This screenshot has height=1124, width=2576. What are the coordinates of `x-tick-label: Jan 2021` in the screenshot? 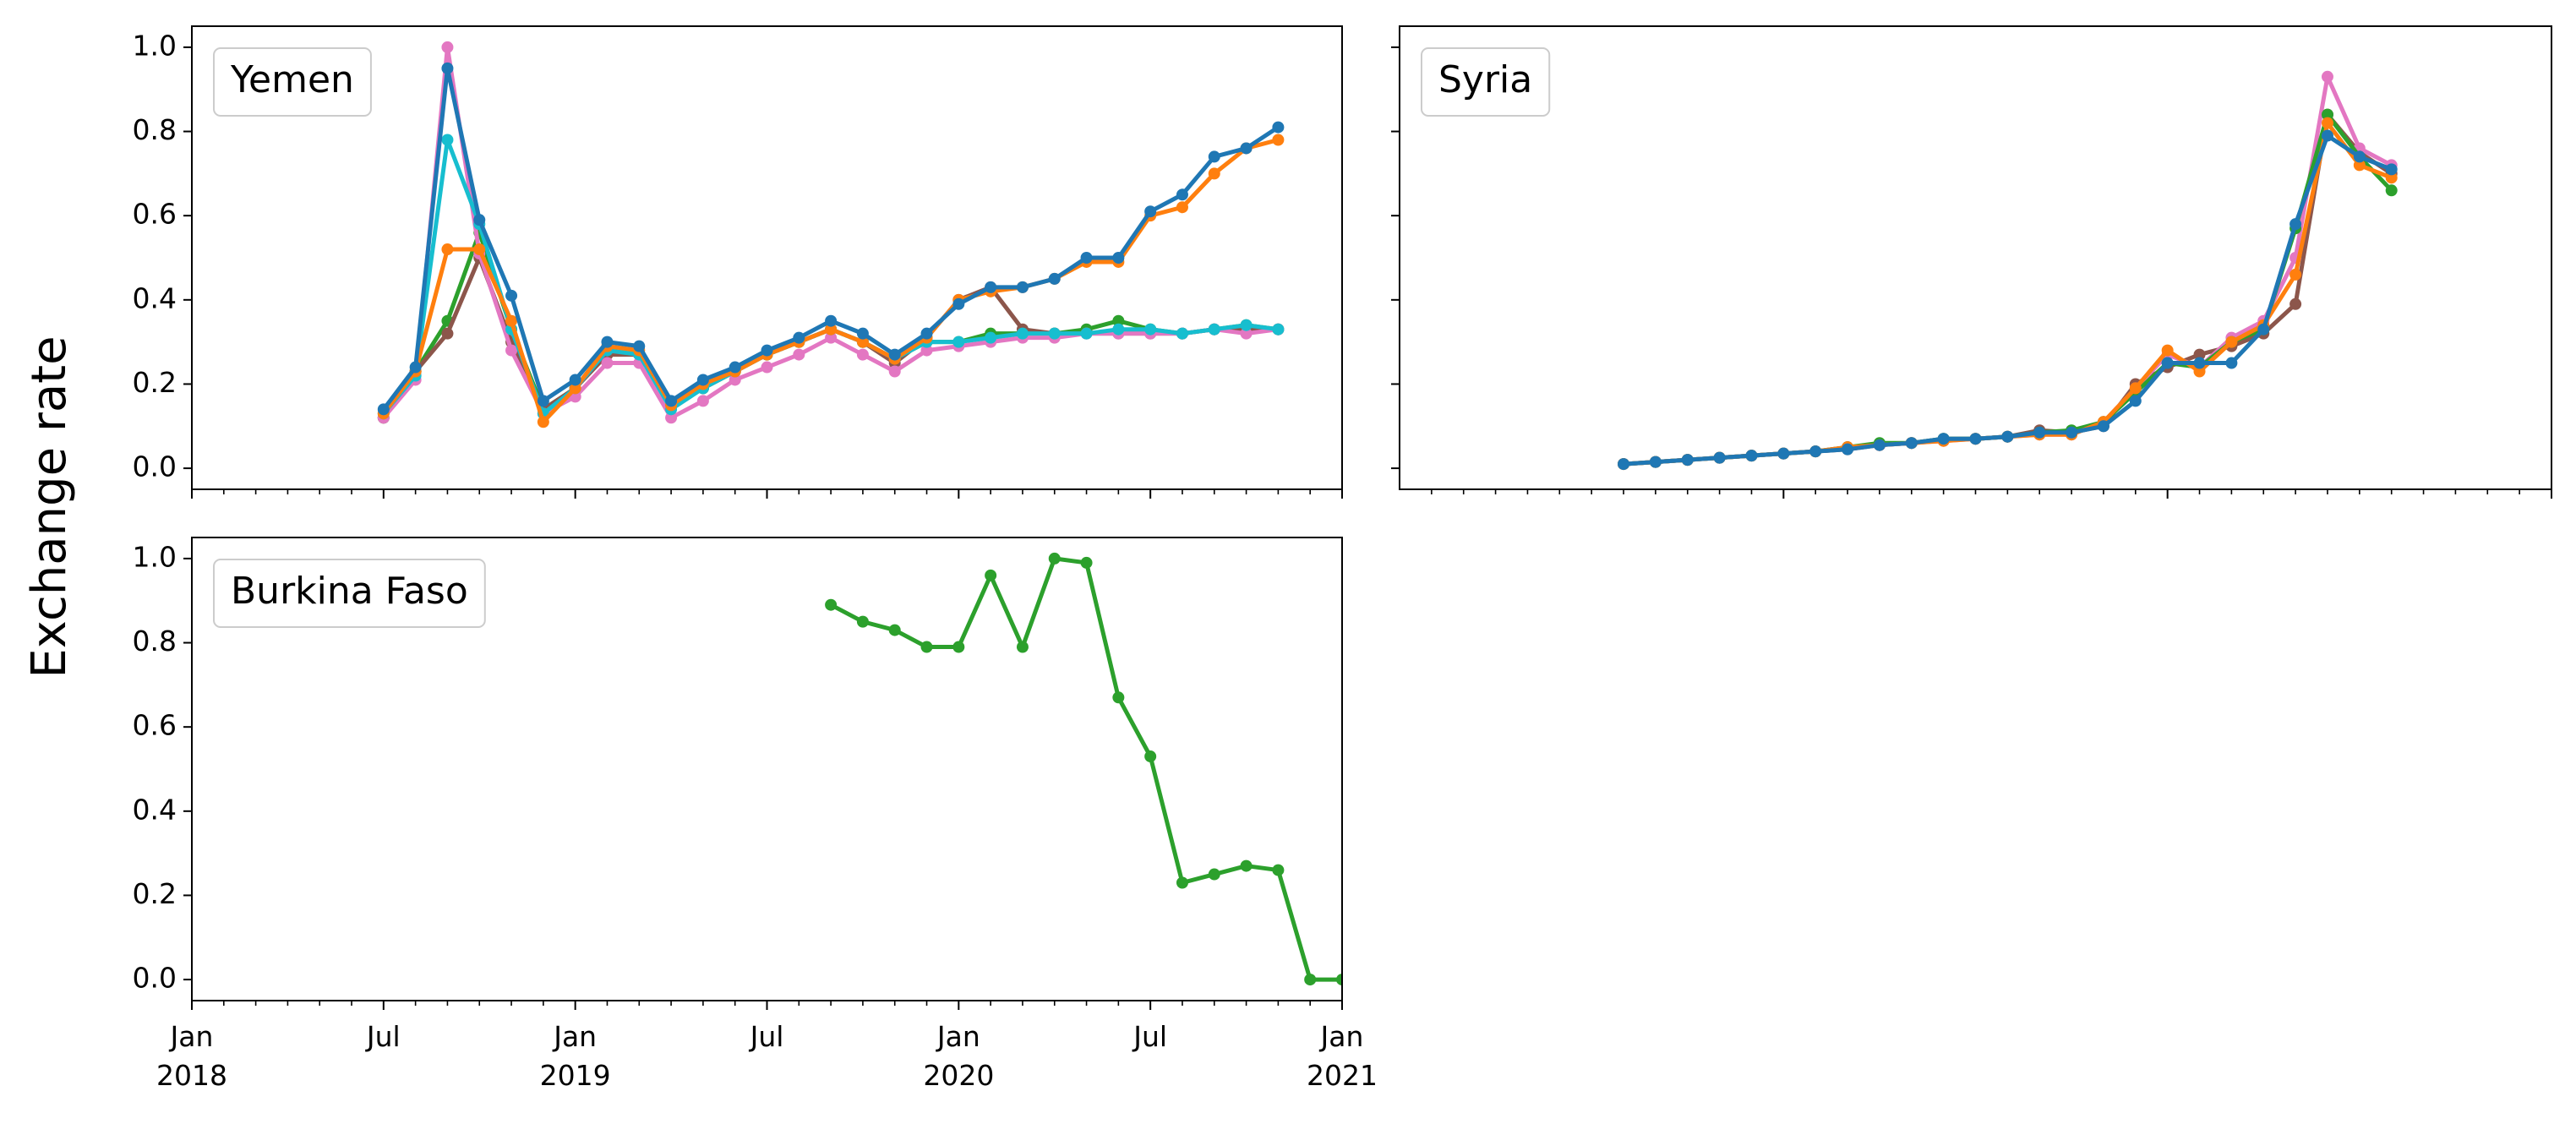 It's located at (1342, 1056).